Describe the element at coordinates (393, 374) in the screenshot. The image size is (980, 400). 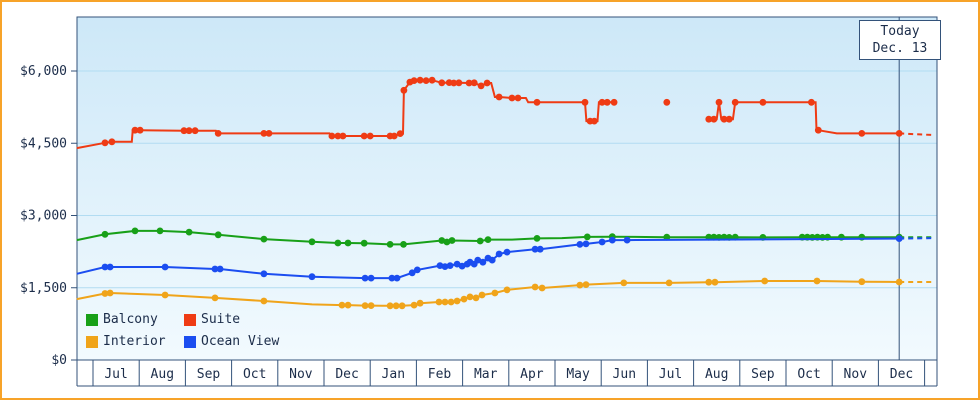
I see `x-axis-label: Jan` at that location.